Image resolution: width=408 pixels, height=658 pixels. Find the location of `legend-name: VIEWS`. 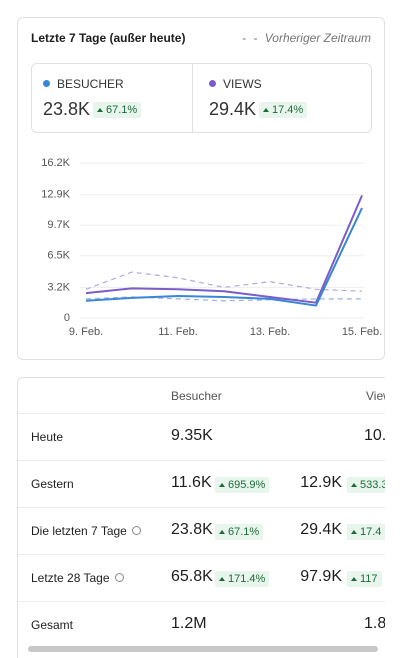

legend-name: VIEWS is located at coordinates (242, 84).